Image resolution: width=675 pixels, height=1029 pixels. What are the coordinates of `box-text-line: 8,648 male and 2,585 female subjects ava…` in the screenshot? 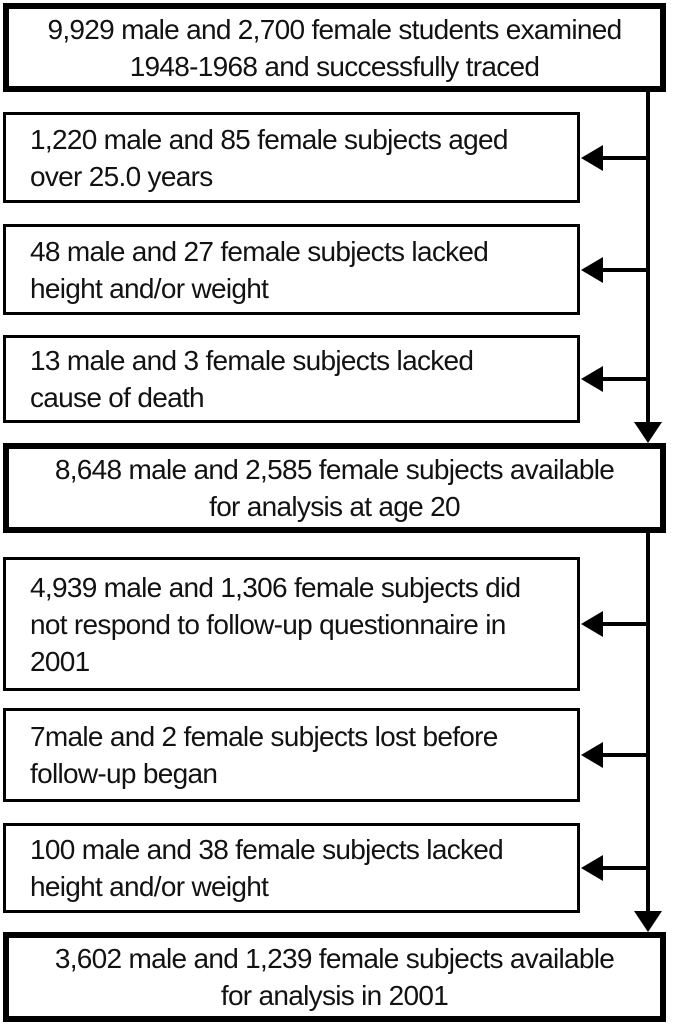 It's located at (334, 469).